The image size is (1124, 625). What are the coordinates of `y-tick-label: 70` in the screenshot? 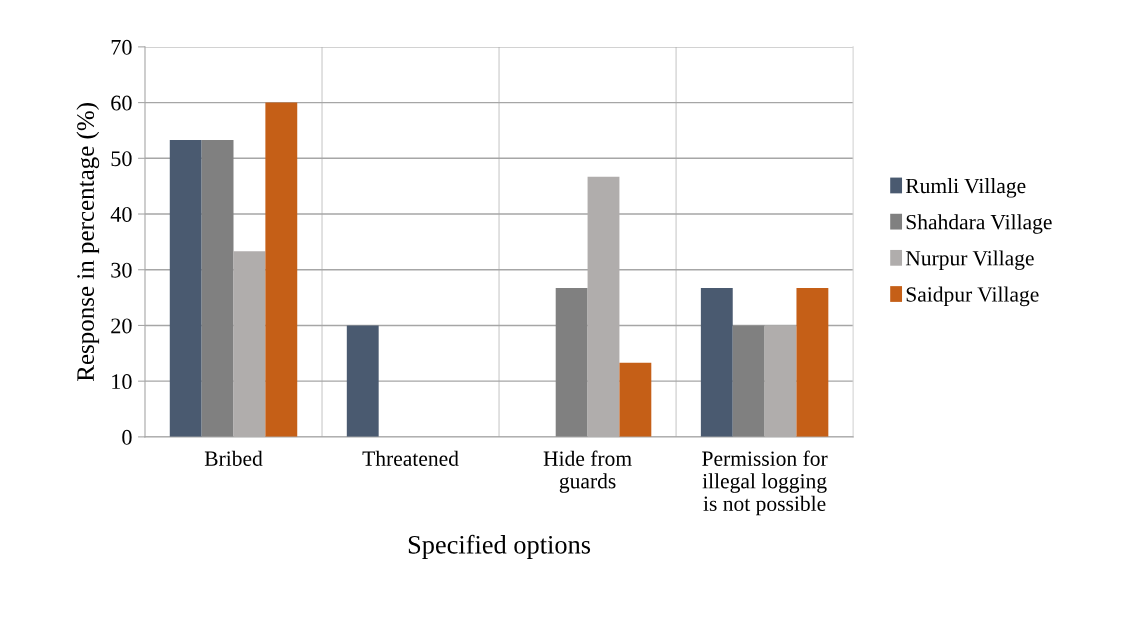 It's located at (121, 47).